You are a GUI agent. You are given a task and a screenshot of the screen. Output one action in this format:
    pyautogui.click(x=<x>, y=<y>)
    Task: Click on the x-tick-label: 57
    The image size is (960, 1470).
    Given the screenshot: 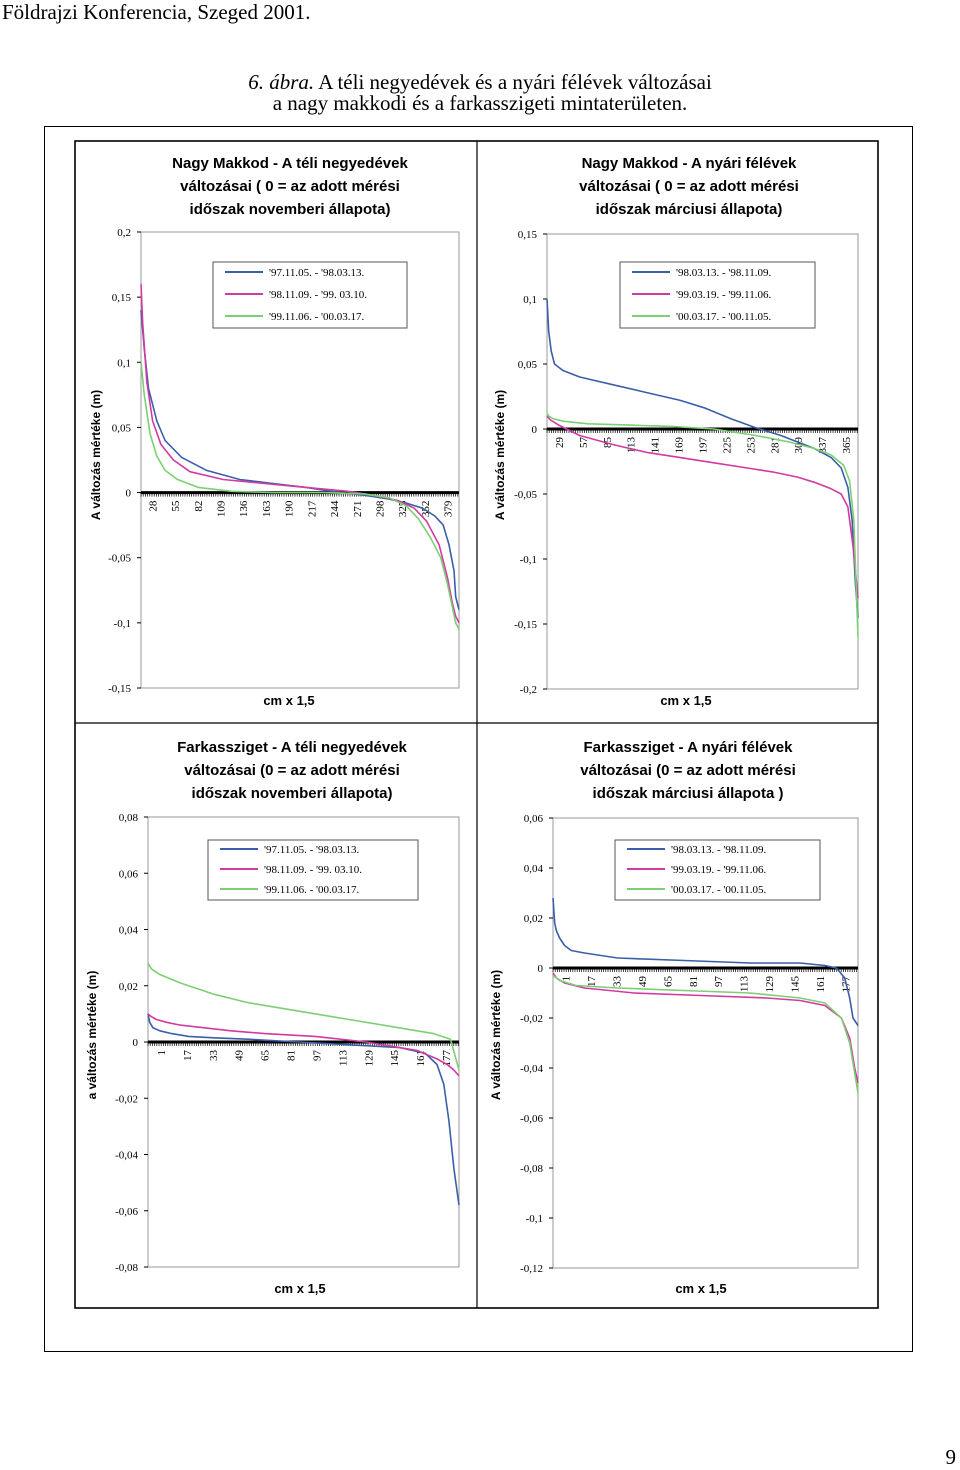 What is the action you would take?
    pyautogui.click(x=584, y=443)
    